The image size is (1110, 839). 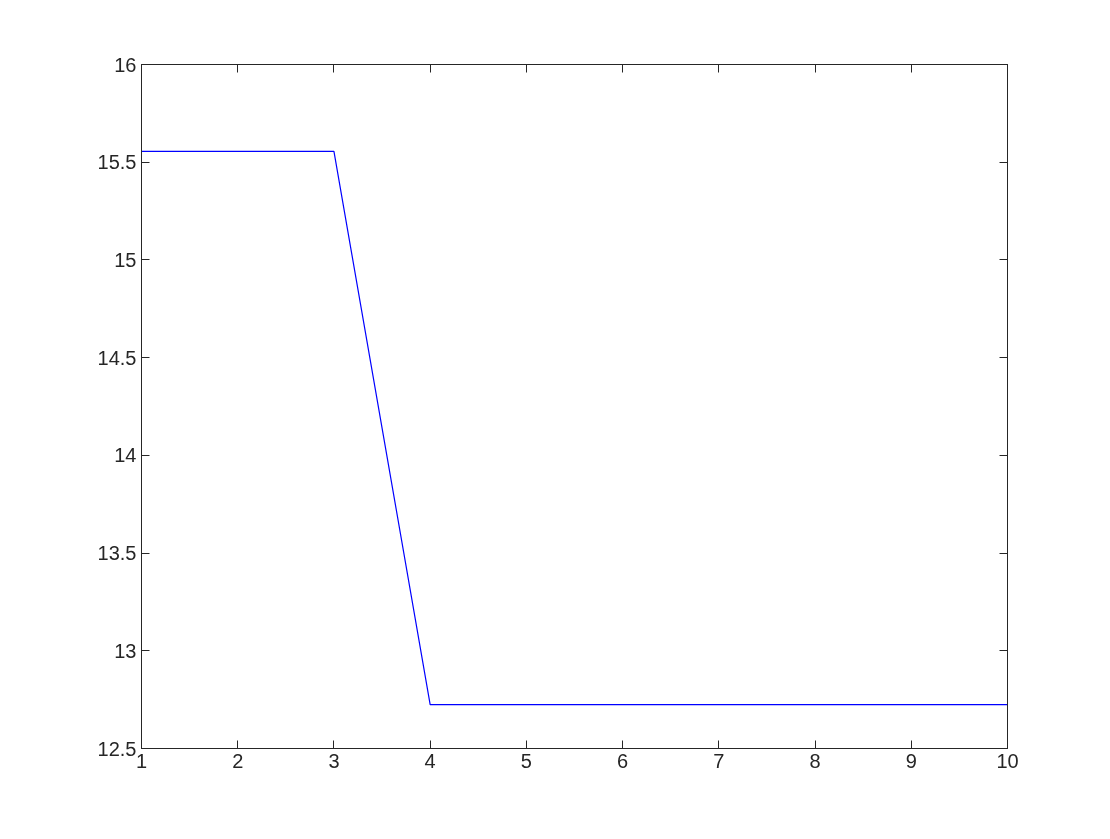 I want to click on y-tick-label: 13, so click(x=125, y=650).